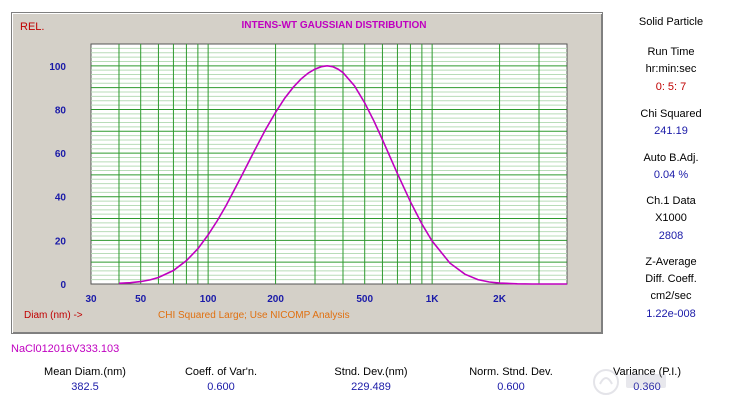 The height and width of the screenshot is (411, 743). What do you see at coordinates (371, 387) in the screenshot?
I see `stat-value: 229.489` at bounding box center [371, 387].